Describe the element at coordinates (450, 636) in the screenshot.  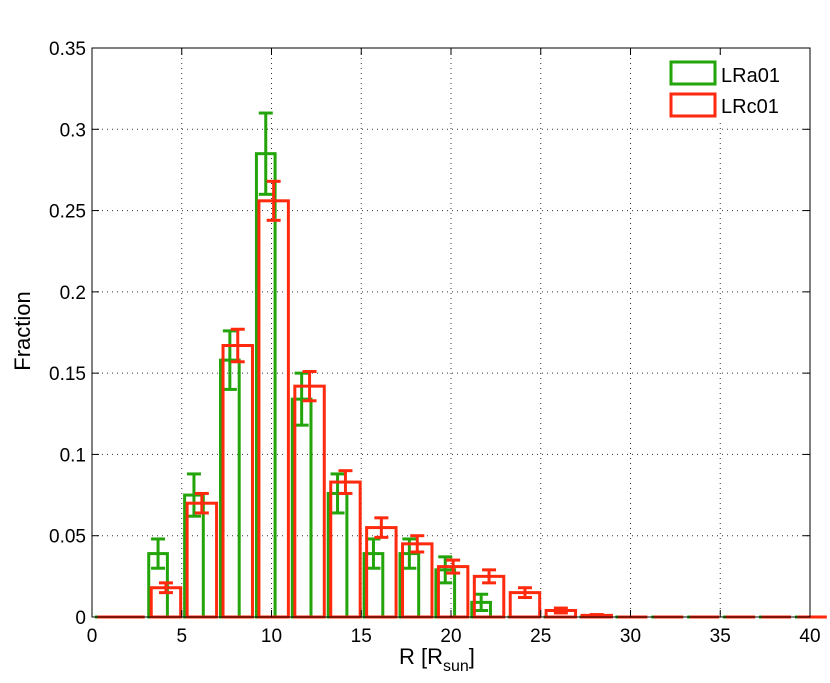
I see `x-tick-label: 20` at that location.